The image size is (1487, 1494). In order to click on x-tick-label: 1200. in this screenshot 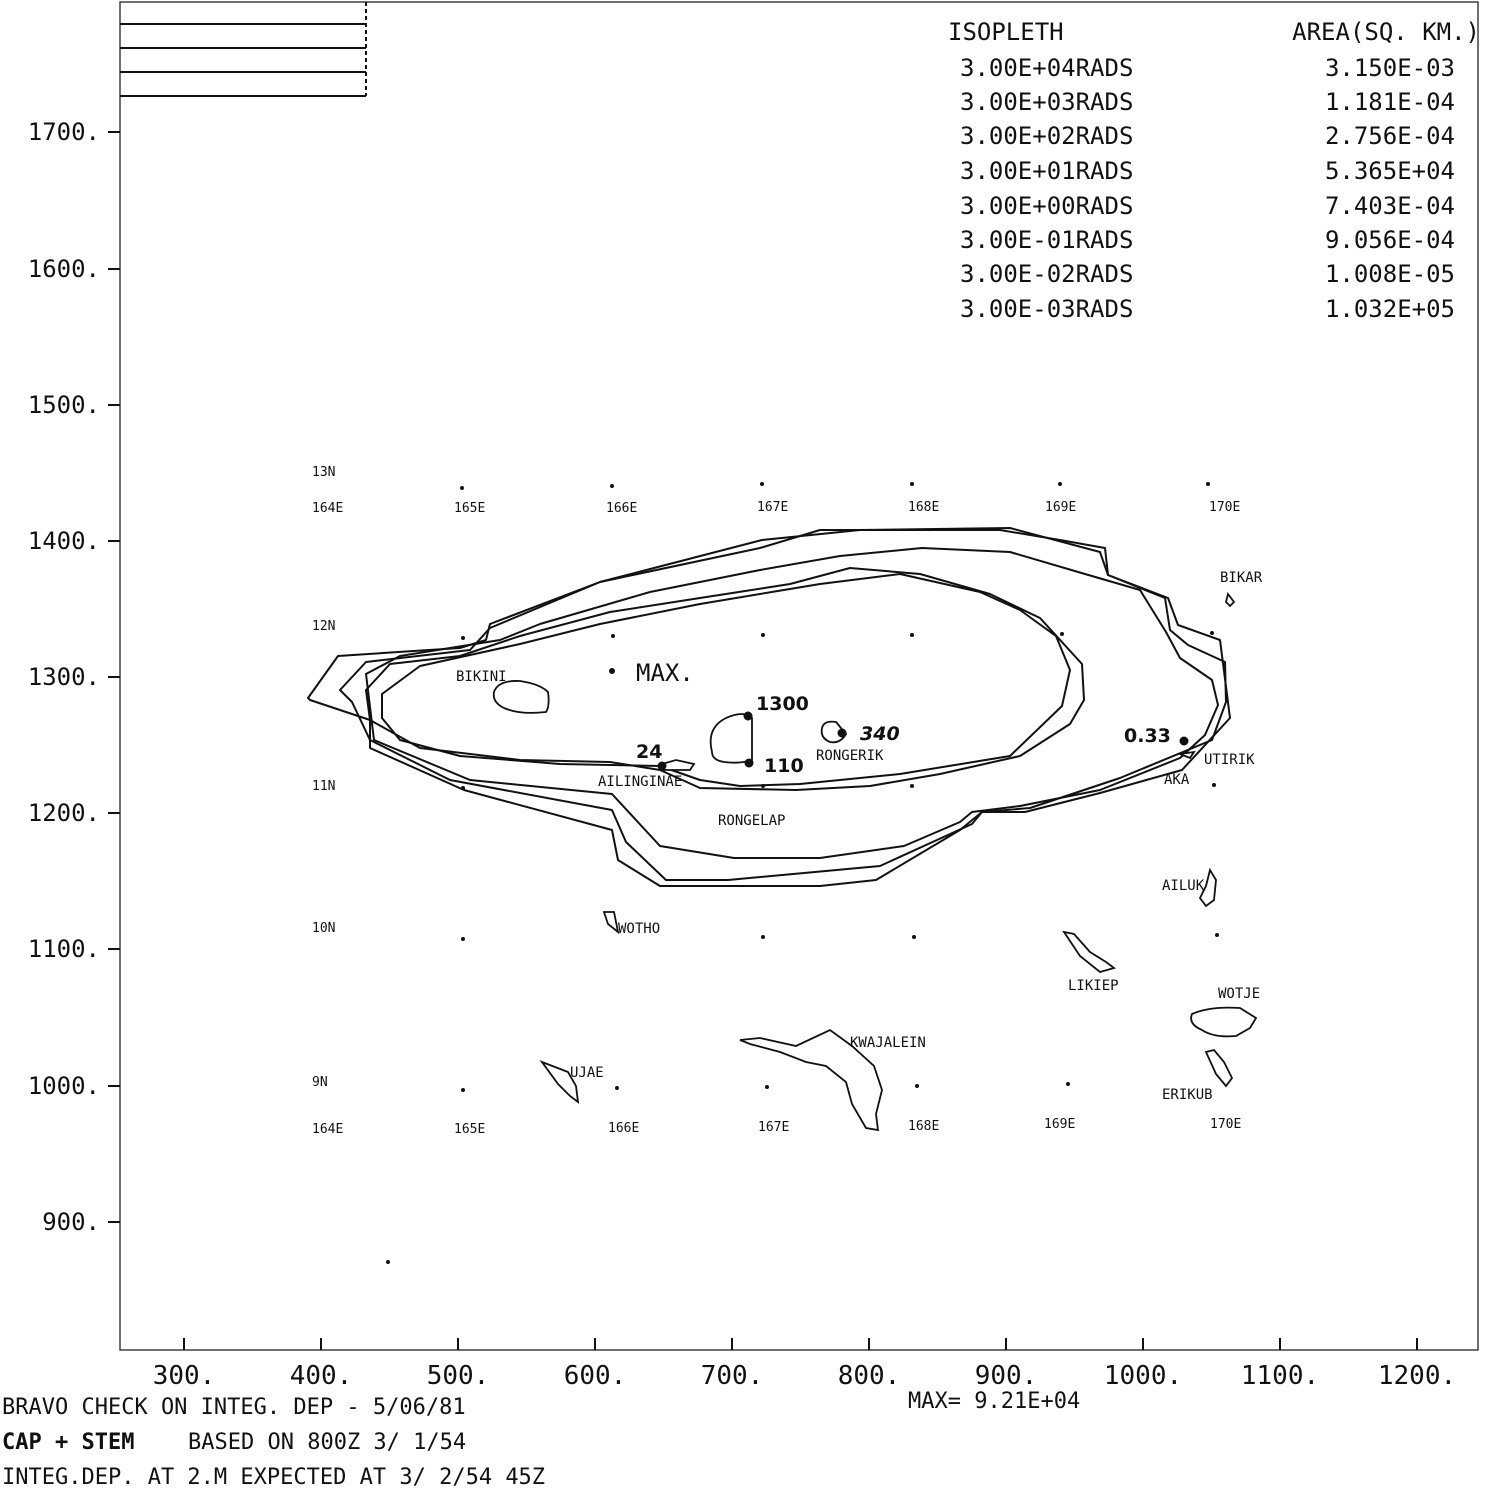, I will do `click(1417, 1376)`.